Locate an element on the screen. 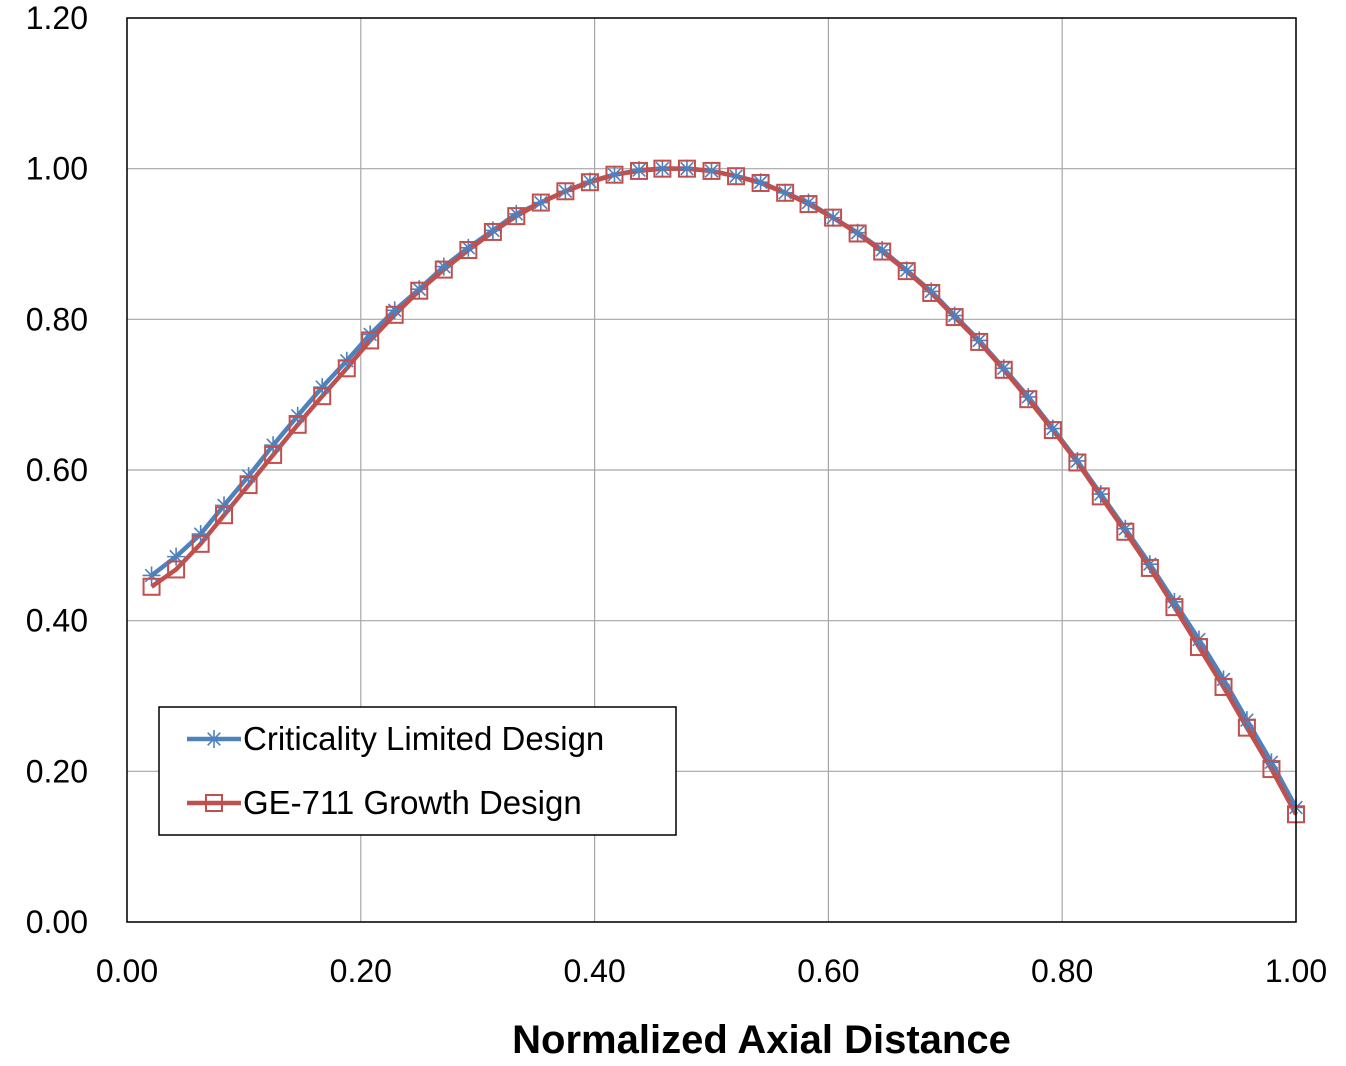 The width and height of the screenshot is (1346, 1066). y-tick-label: 0.20 is located at coordinates (57, 771).